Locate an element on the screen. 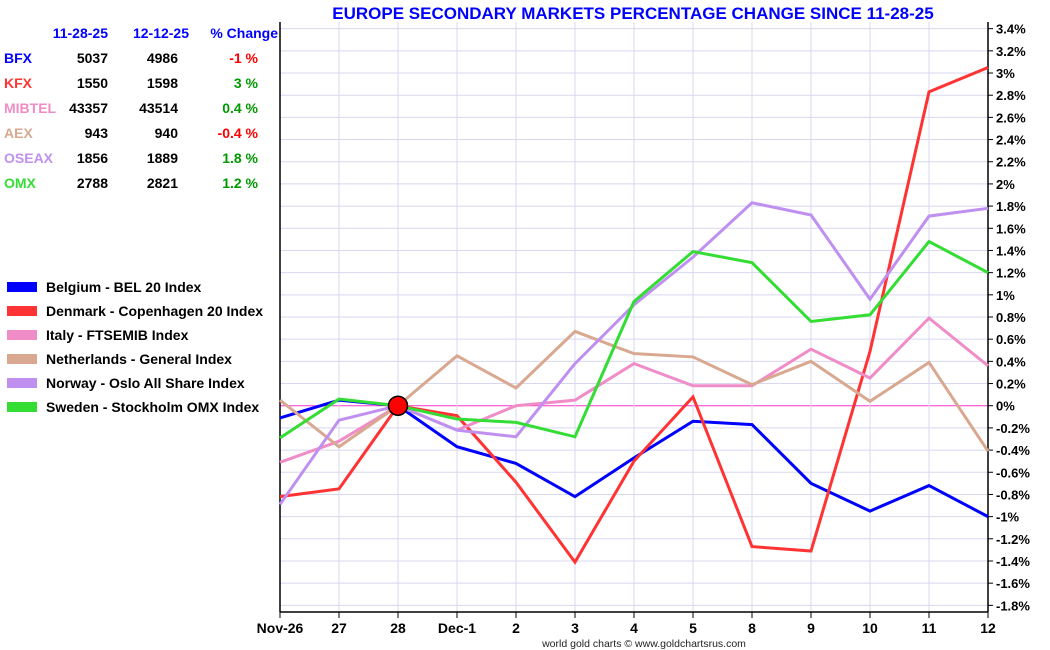  y-tick-label: 3.2% is located at coordinates (1011, 51).